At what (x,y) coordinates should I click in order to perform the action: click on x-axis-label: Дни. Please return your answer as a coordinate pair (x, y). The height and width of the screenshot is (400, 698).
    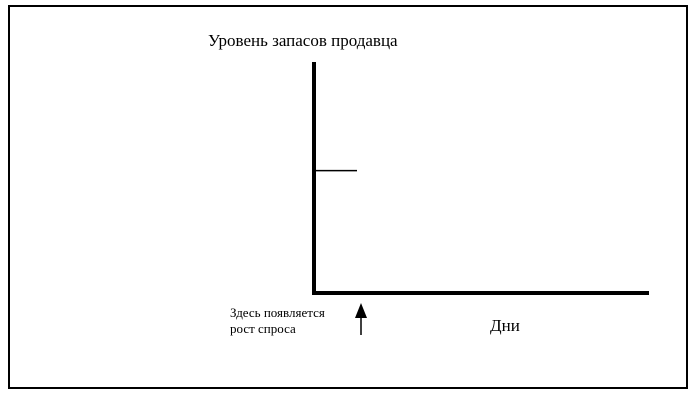
    Looking at the image, I should click on (505, 325).